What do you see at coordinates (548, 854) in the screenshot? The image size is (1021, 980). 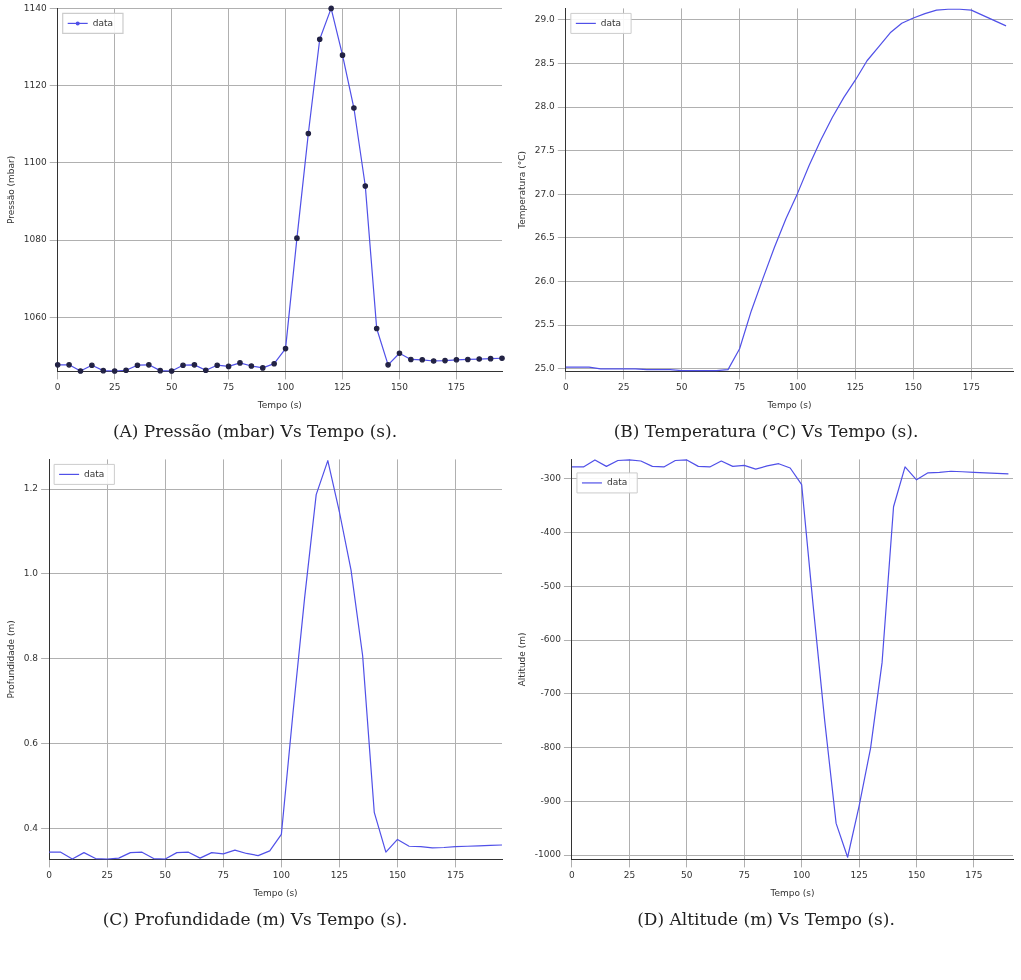 I see `y-tick-label: -1000` at bounding box center [548, 854].